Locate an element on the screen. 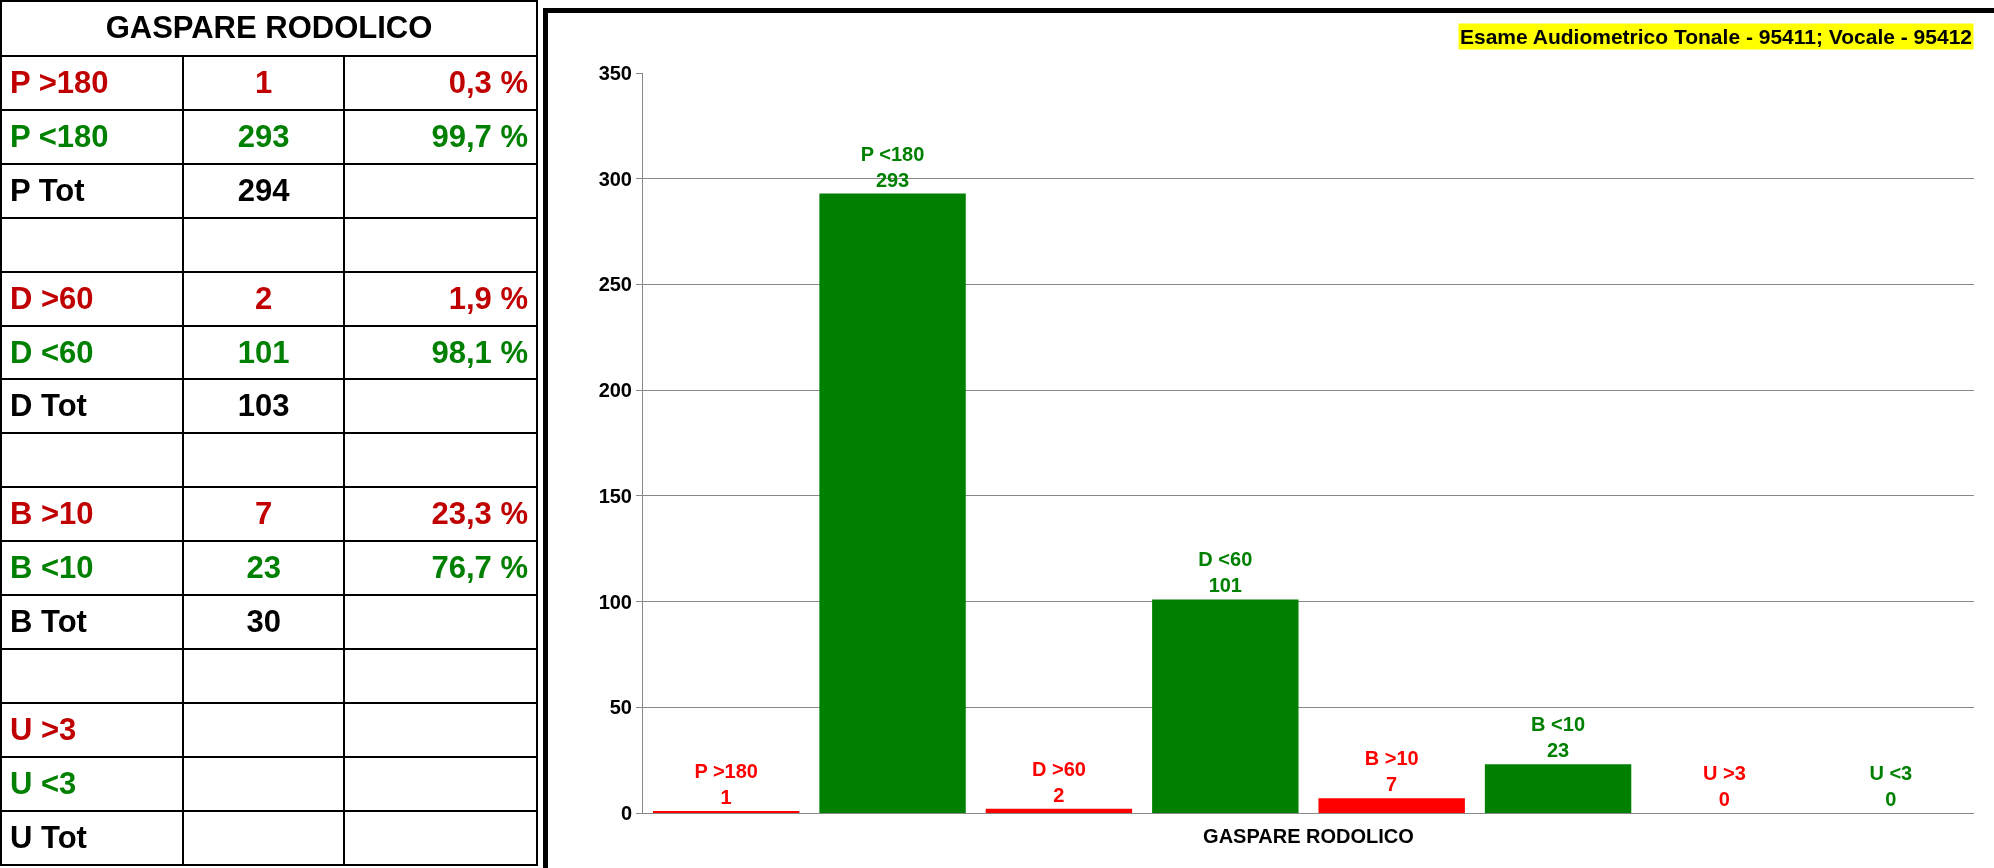 This screenshot has width=1994, height=868. y-tick-label: 350 is located at coordinates (615, 73).